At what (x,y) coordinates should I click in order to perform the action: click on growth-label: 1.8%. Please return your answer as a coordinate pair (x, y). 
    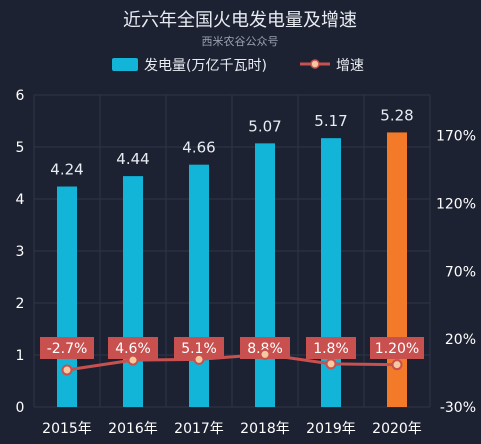
    Looking at the image, I should click on (331, 349).